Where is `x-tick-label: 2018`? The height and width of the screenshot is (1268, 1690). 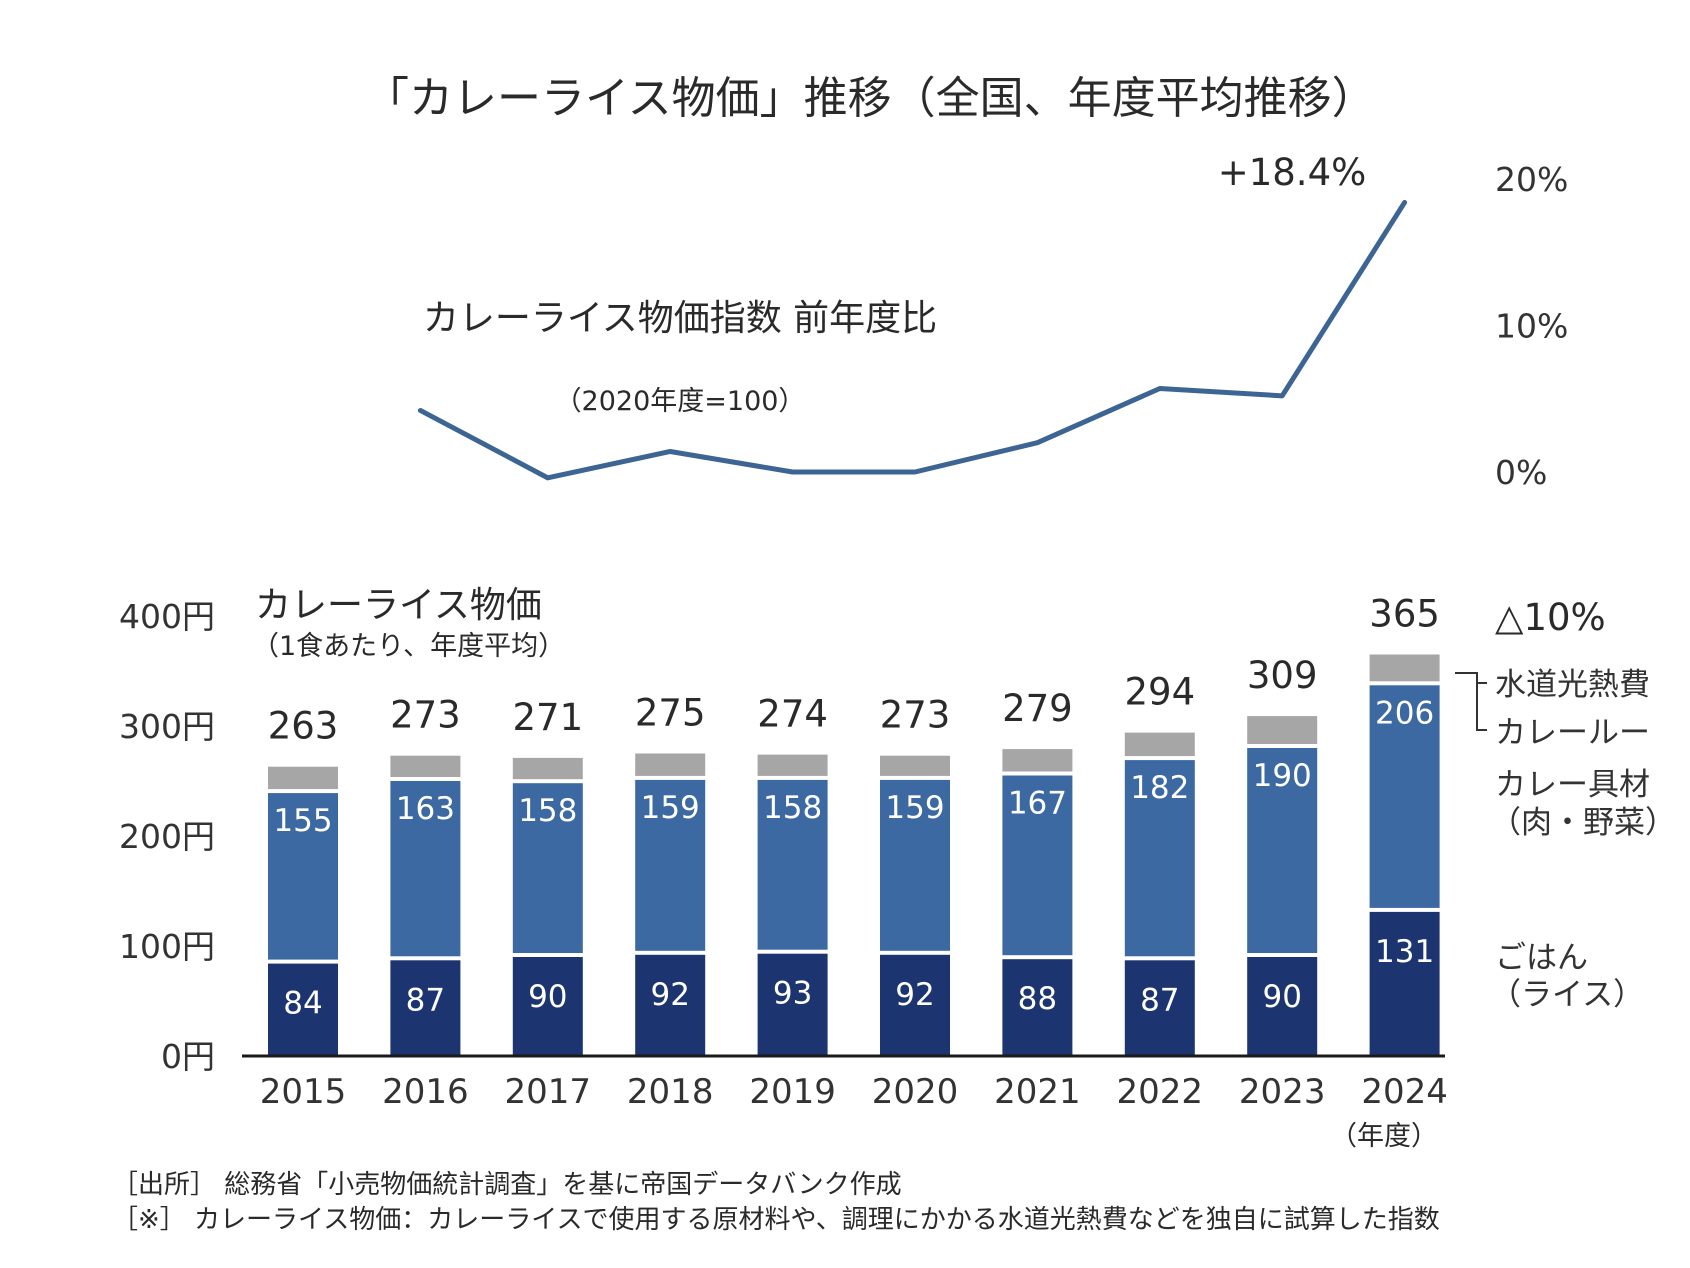
x-tick-label: 2018 is located at coordinates (670, 1092).